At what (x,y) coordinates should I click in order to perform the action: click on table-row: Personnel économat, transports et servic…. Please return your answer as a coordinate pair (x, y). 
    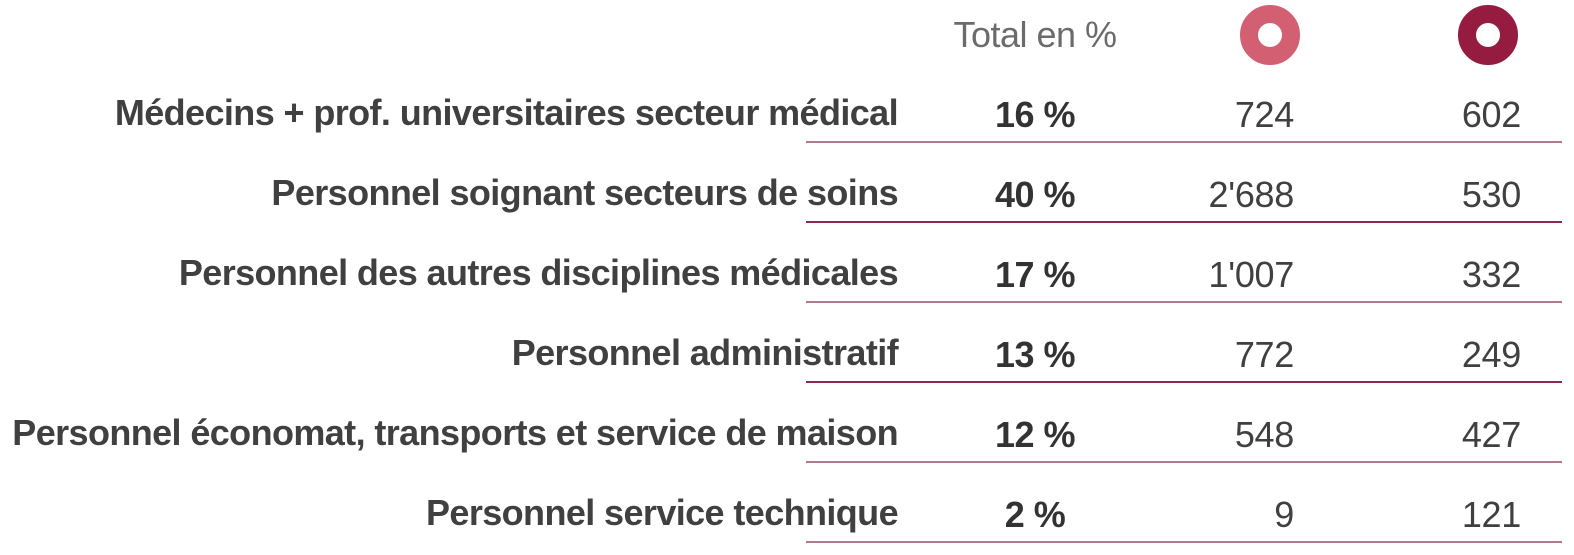
    Looking at the image, I should click on (787, 434).